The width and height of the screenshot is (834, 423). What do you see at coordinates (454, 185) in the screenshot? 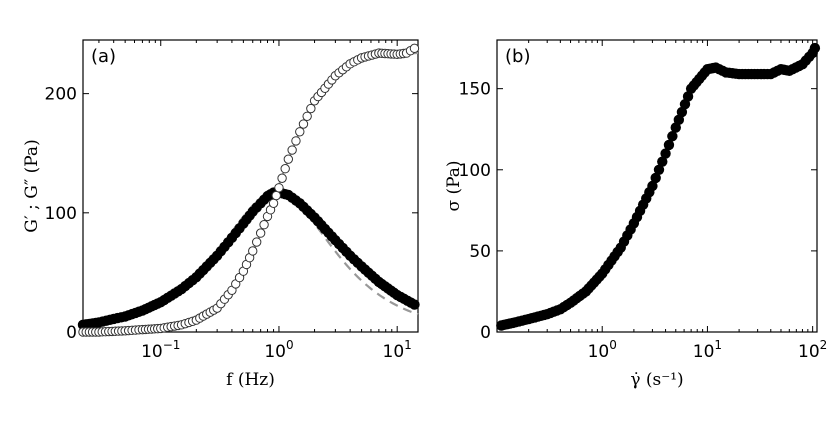
I see `panel-b-y-axis-title: σ (Pa)` at bounding box center [454, 185].